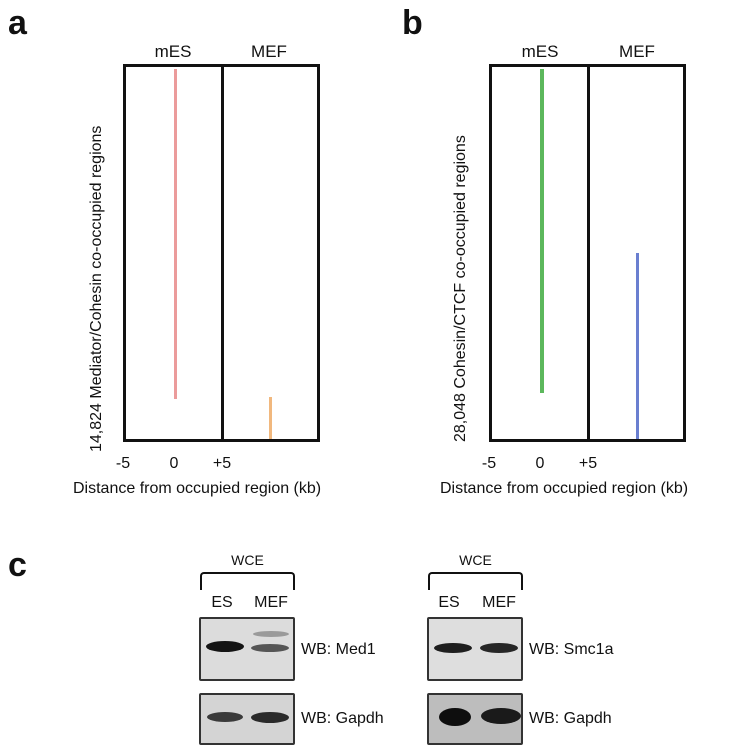  What do you see at coordinates (499, 648) in the screenshot?
I see `band-mef-smc1a` at bounding box center [499, 648].